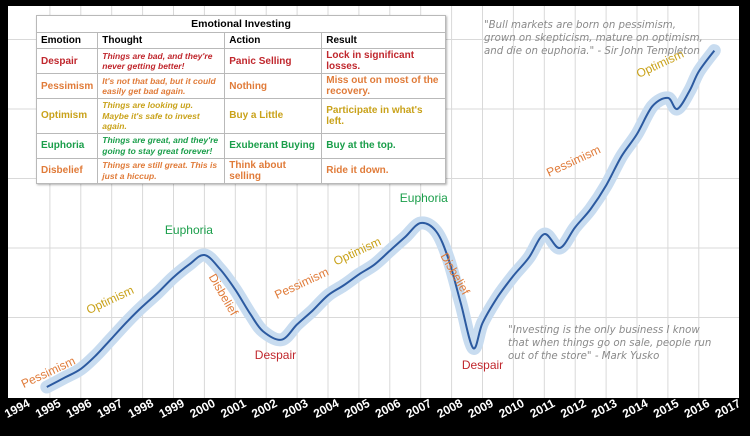  What do you see at coordinates (141, 409) in the screenshot?
I see `year-tick-label: 1998` at bounding box center [141, 409].